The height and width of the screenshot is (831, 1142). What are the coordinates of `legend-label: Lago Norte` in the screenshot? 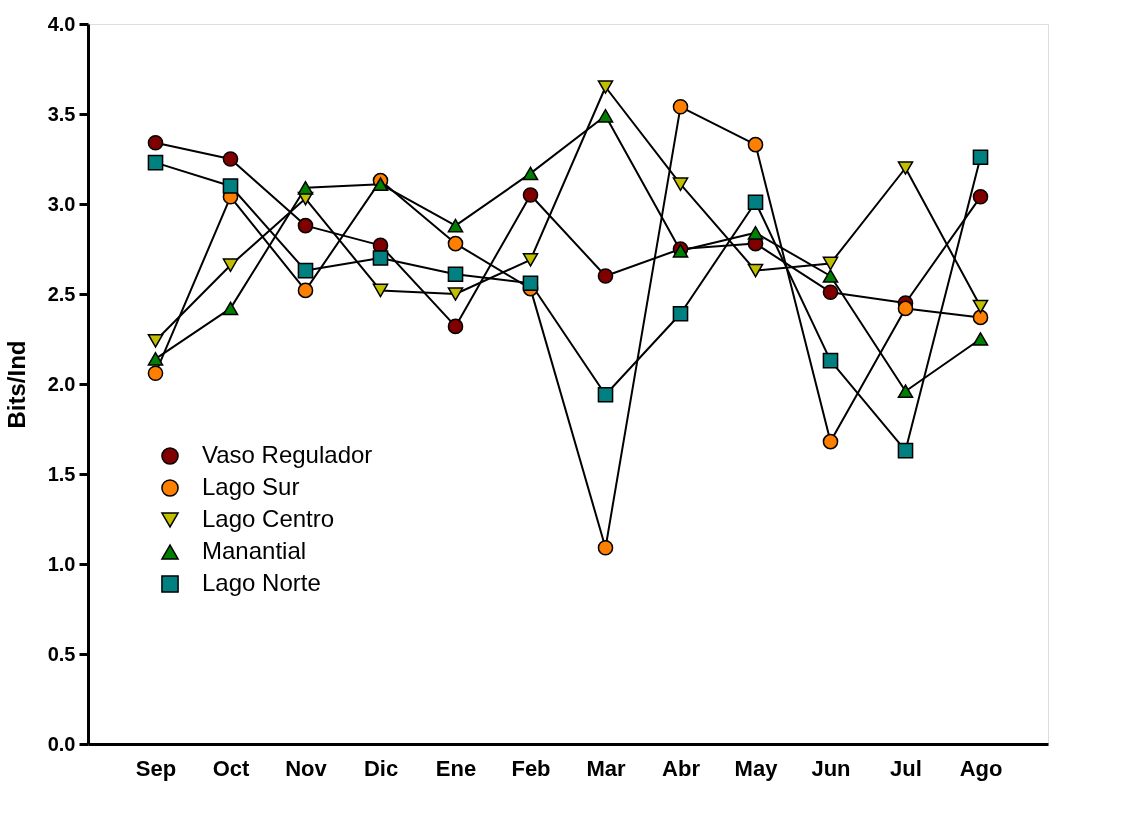 It's located at (261, 582).